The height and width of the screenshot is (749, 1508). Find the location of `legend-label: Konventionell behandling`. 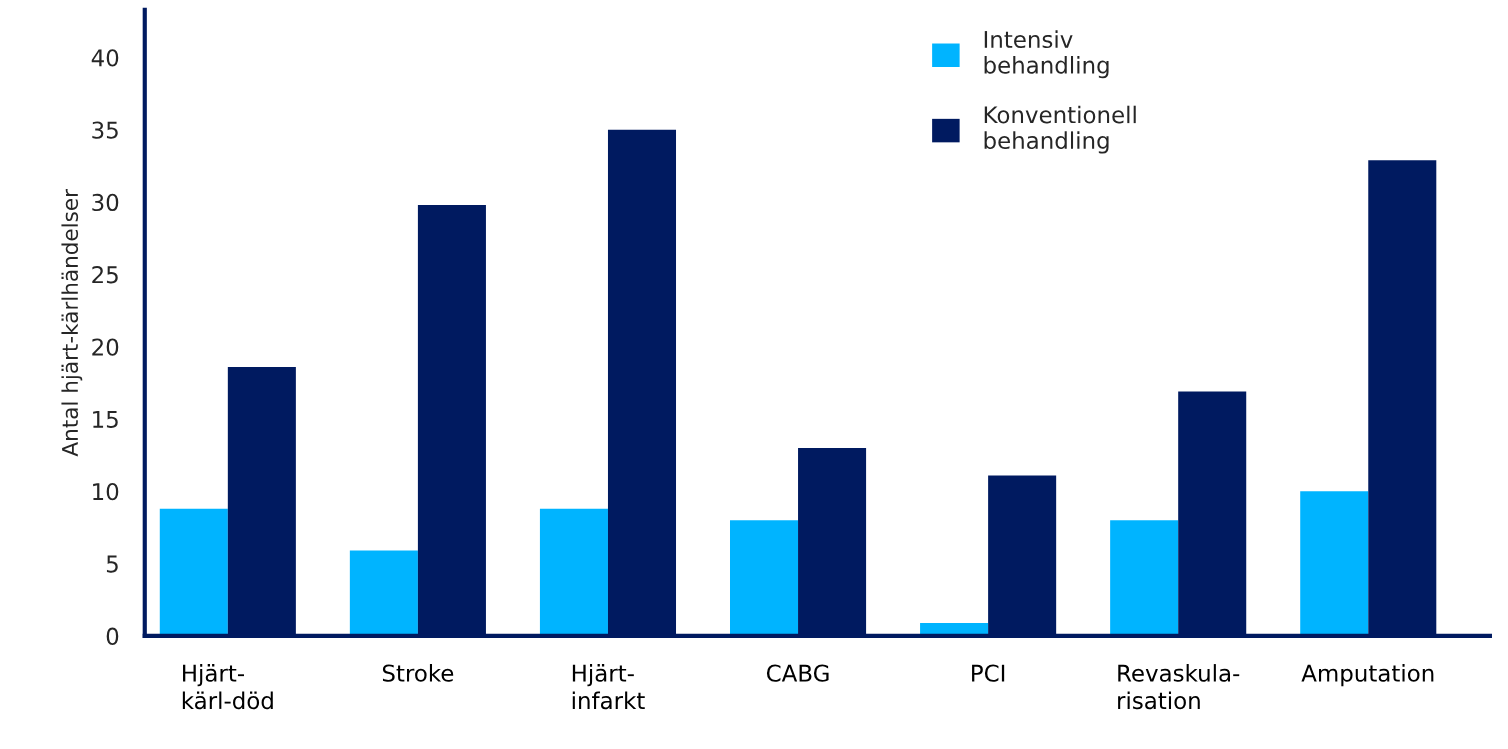

legend-label: Konventionell behandling is located at coordinates (1060, 129).